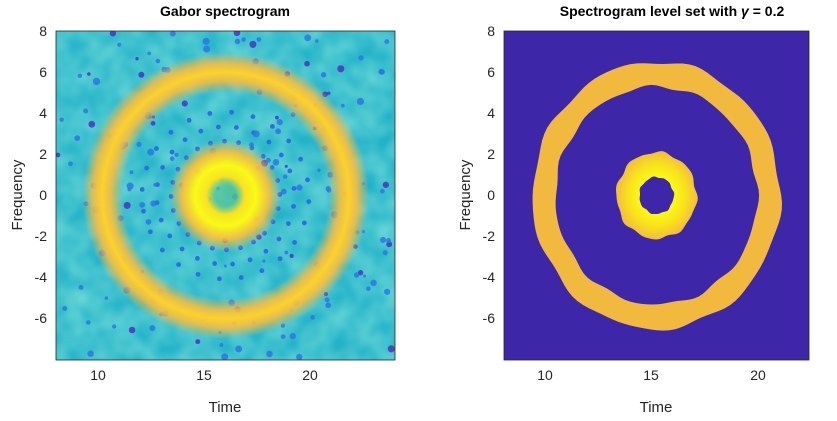 The image size is (837, 421). I want to click on spectrogram-x-ticks: 10 15 20, so click(204, 375).